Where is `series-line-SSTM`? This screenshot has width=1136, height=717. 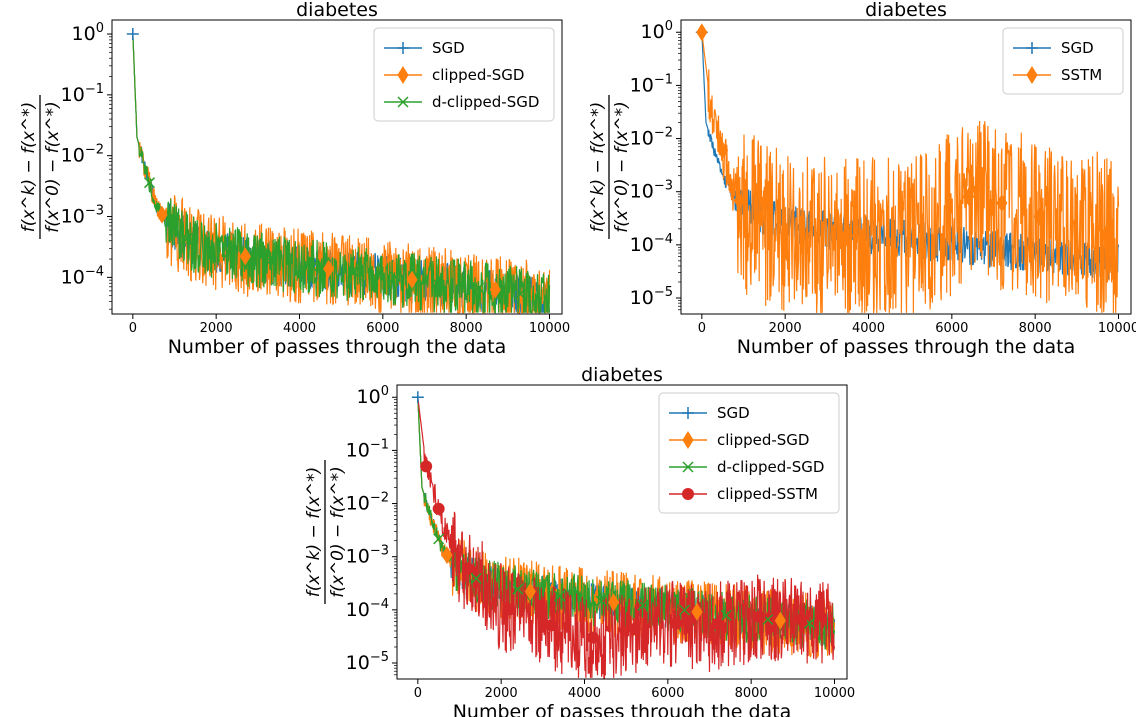
series-line-SSTM is located at coordinates (910, 172).